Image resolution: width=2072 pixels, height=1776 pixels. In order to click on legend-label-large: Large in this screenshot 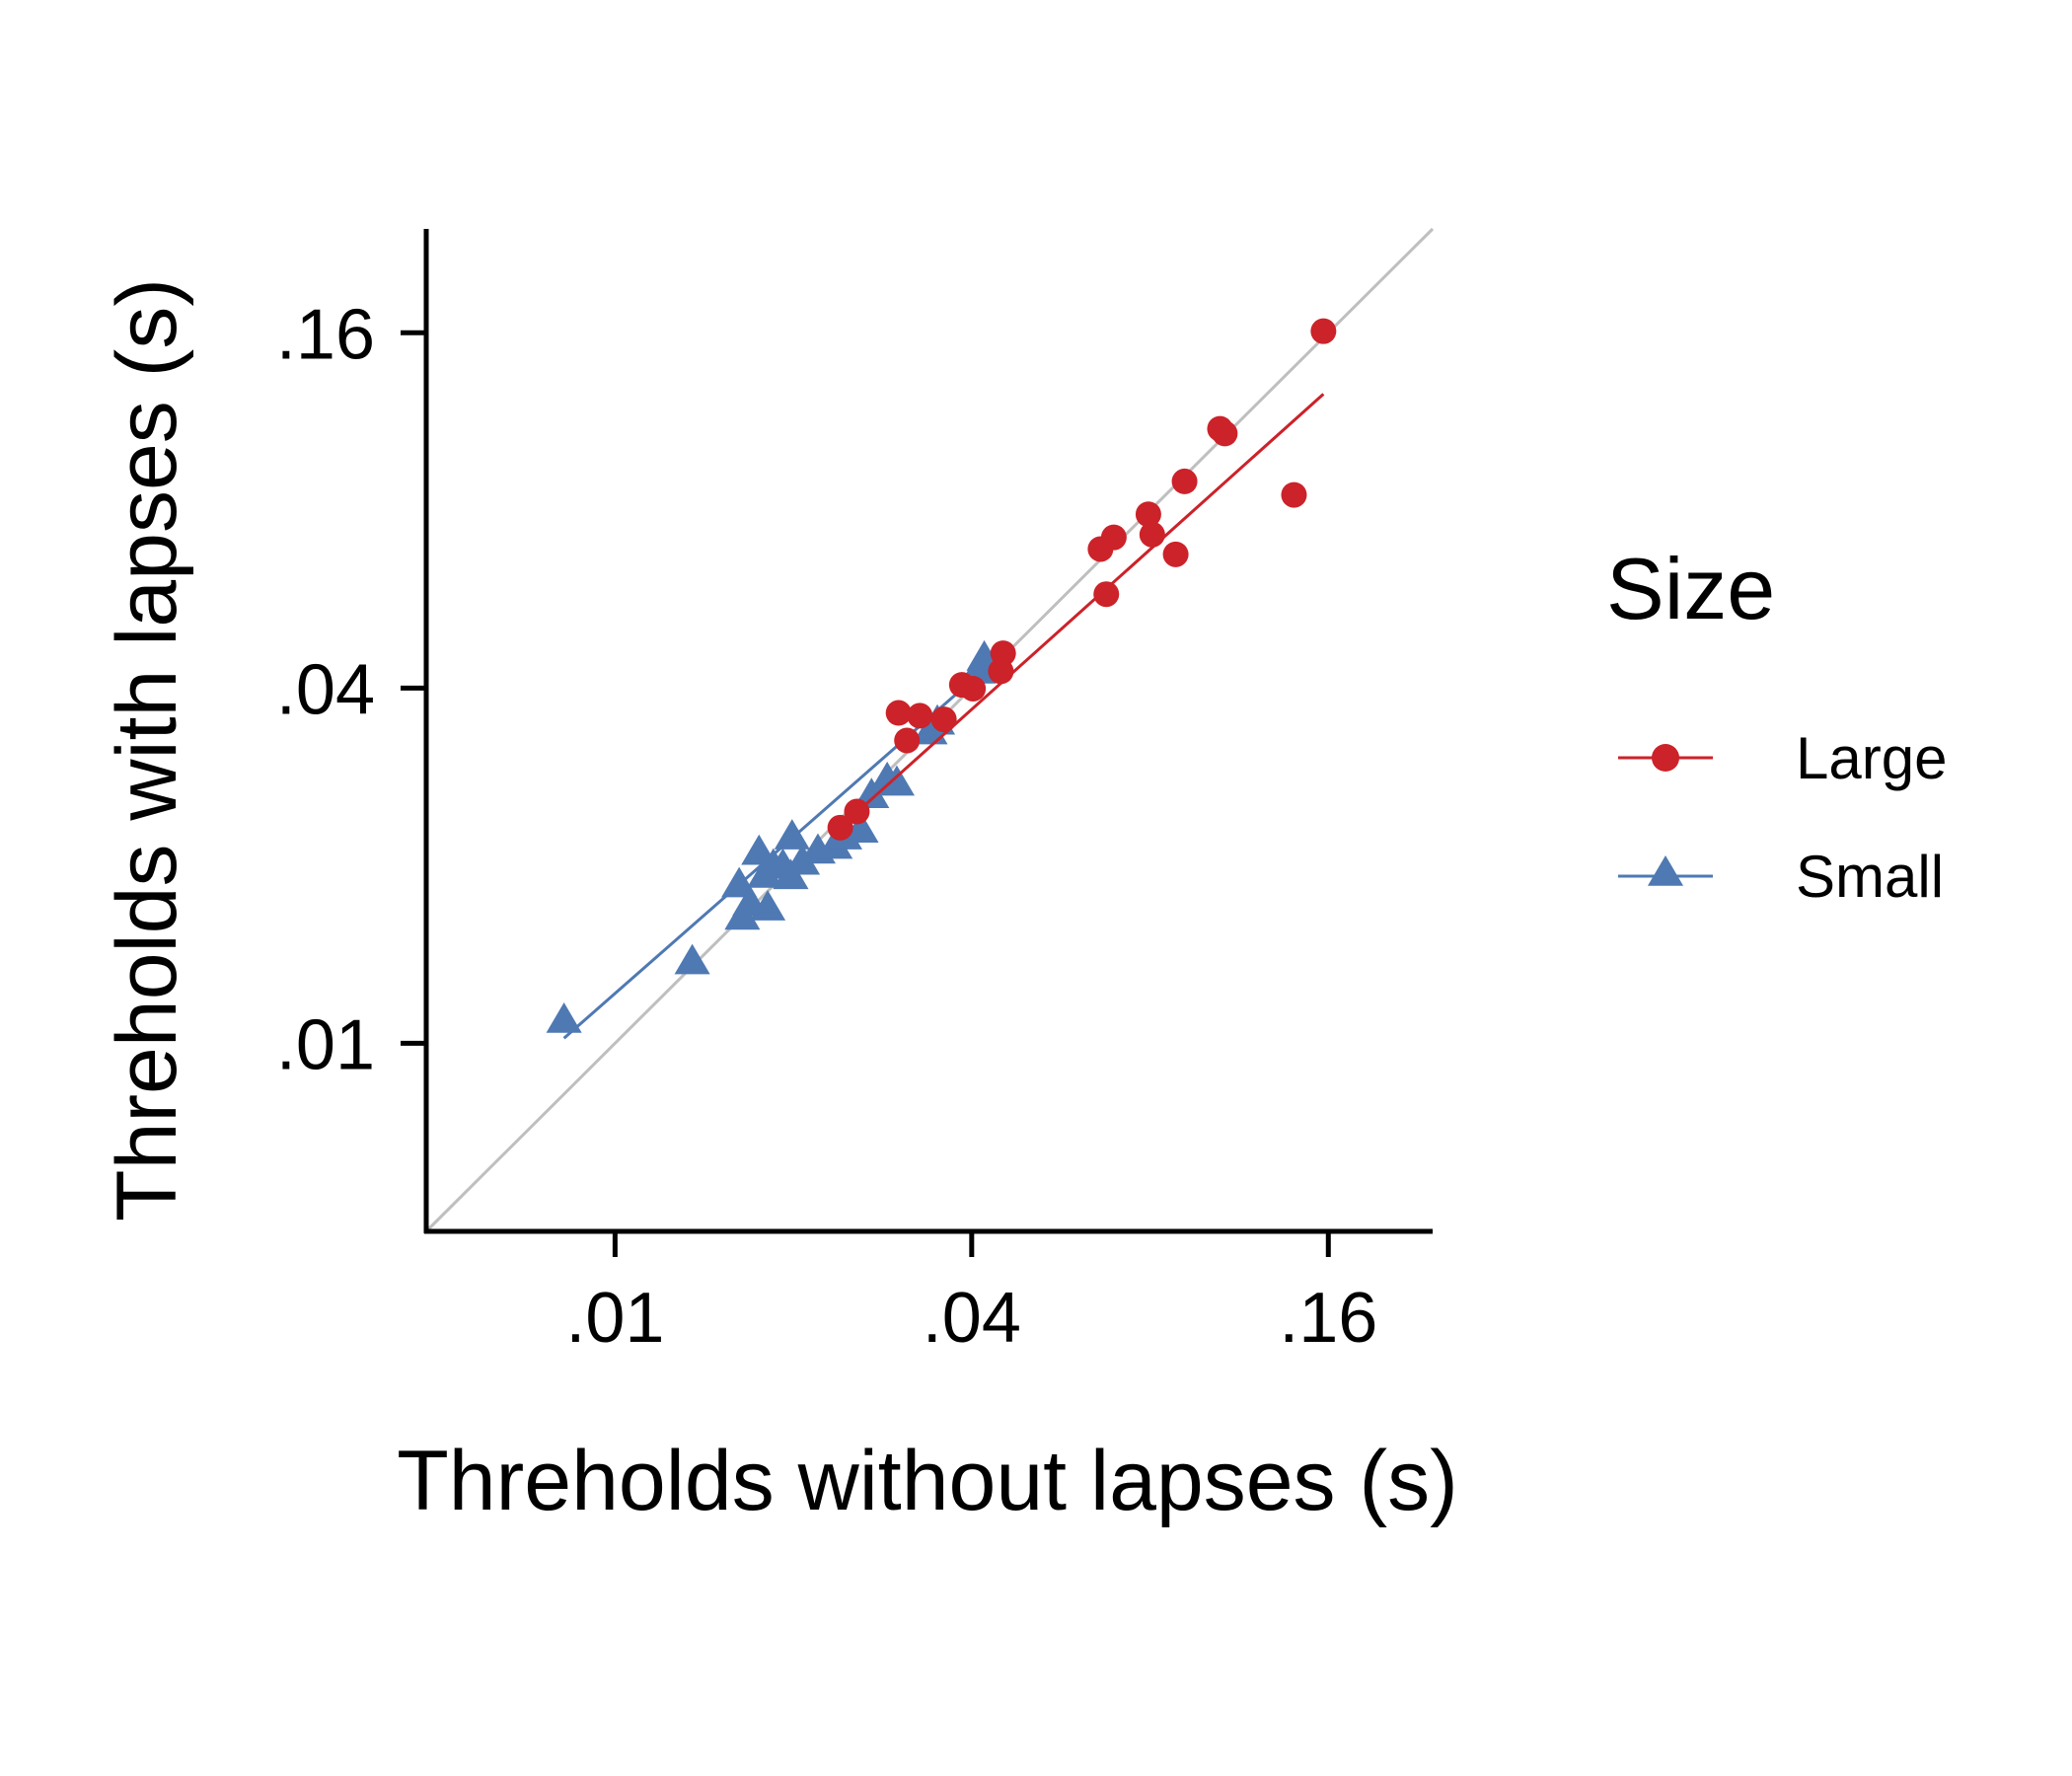, I will do `click(1872, 758)`.